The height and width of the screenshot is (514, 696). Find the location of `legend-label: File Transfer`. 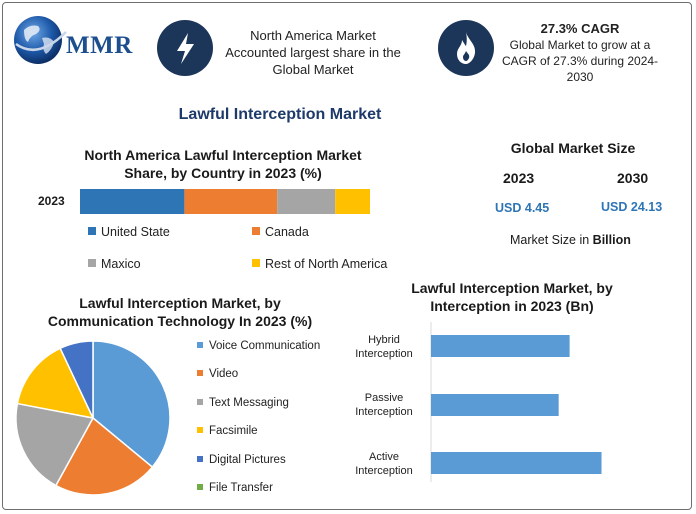

legend-label: File Transfer is located at coordinates (241, 488).